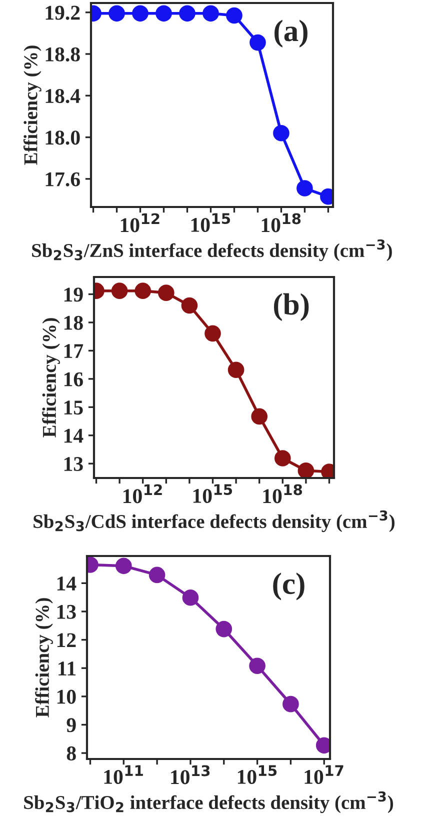 The height and width of the screenshot is (817, 421). What do you see at coordinates (73, 295) in the screenshot?
I see `y-tick-label: 19` at bounding box center [73, 295].